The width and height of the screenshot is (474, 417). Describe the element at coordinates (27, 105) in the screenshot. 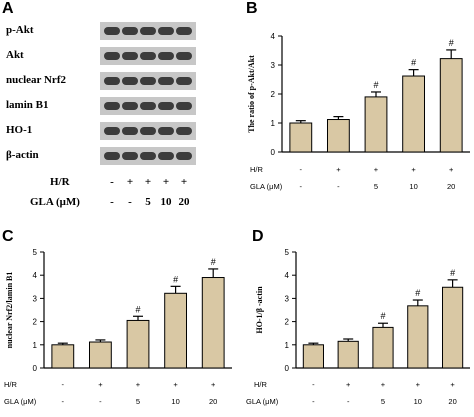

I see `blot-label: lamin B1` at that location.